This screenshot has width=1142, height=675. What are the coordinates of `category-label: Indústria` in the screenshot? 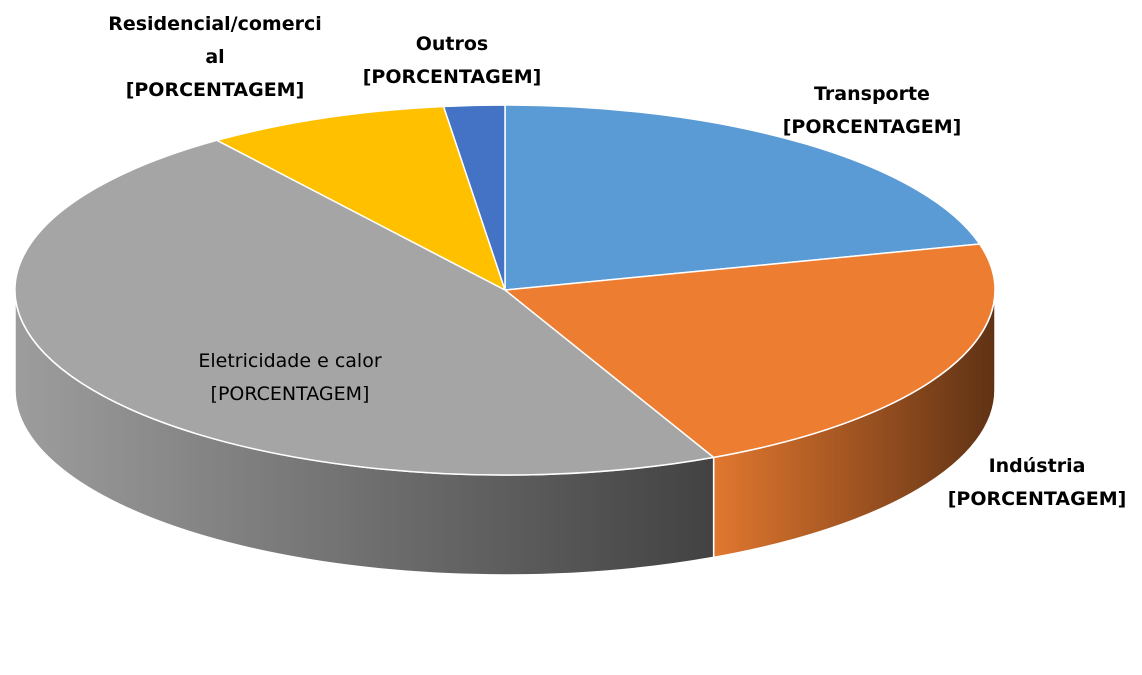 It's located at (1037, 466).